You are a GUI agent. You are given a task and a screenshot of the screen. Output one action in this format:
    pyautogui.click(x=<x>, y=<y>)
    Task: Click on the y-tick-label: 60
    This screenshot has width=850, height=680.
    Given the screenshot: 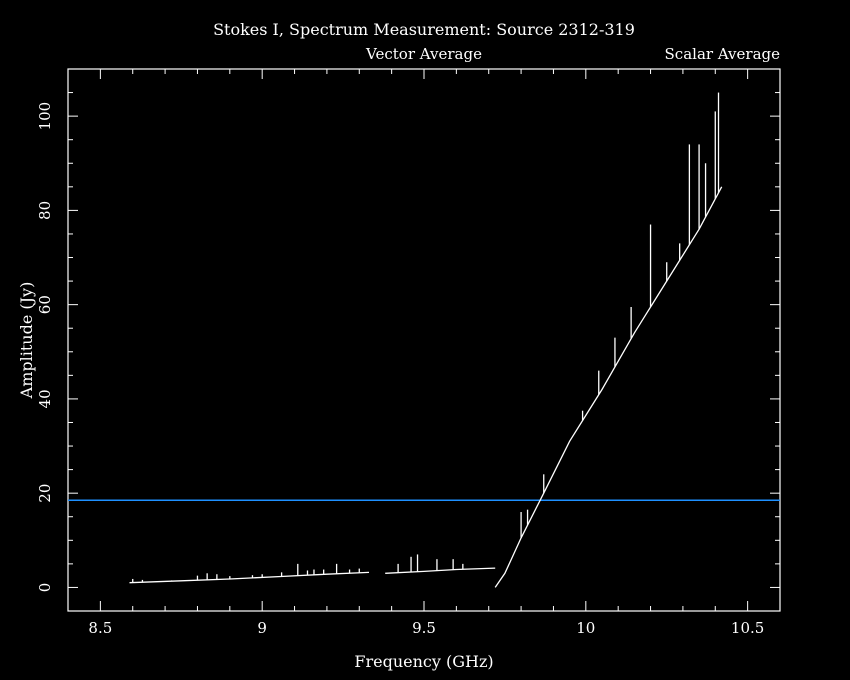 What is the action you would take?
    pyautogui.click(x=45, y=304)
    